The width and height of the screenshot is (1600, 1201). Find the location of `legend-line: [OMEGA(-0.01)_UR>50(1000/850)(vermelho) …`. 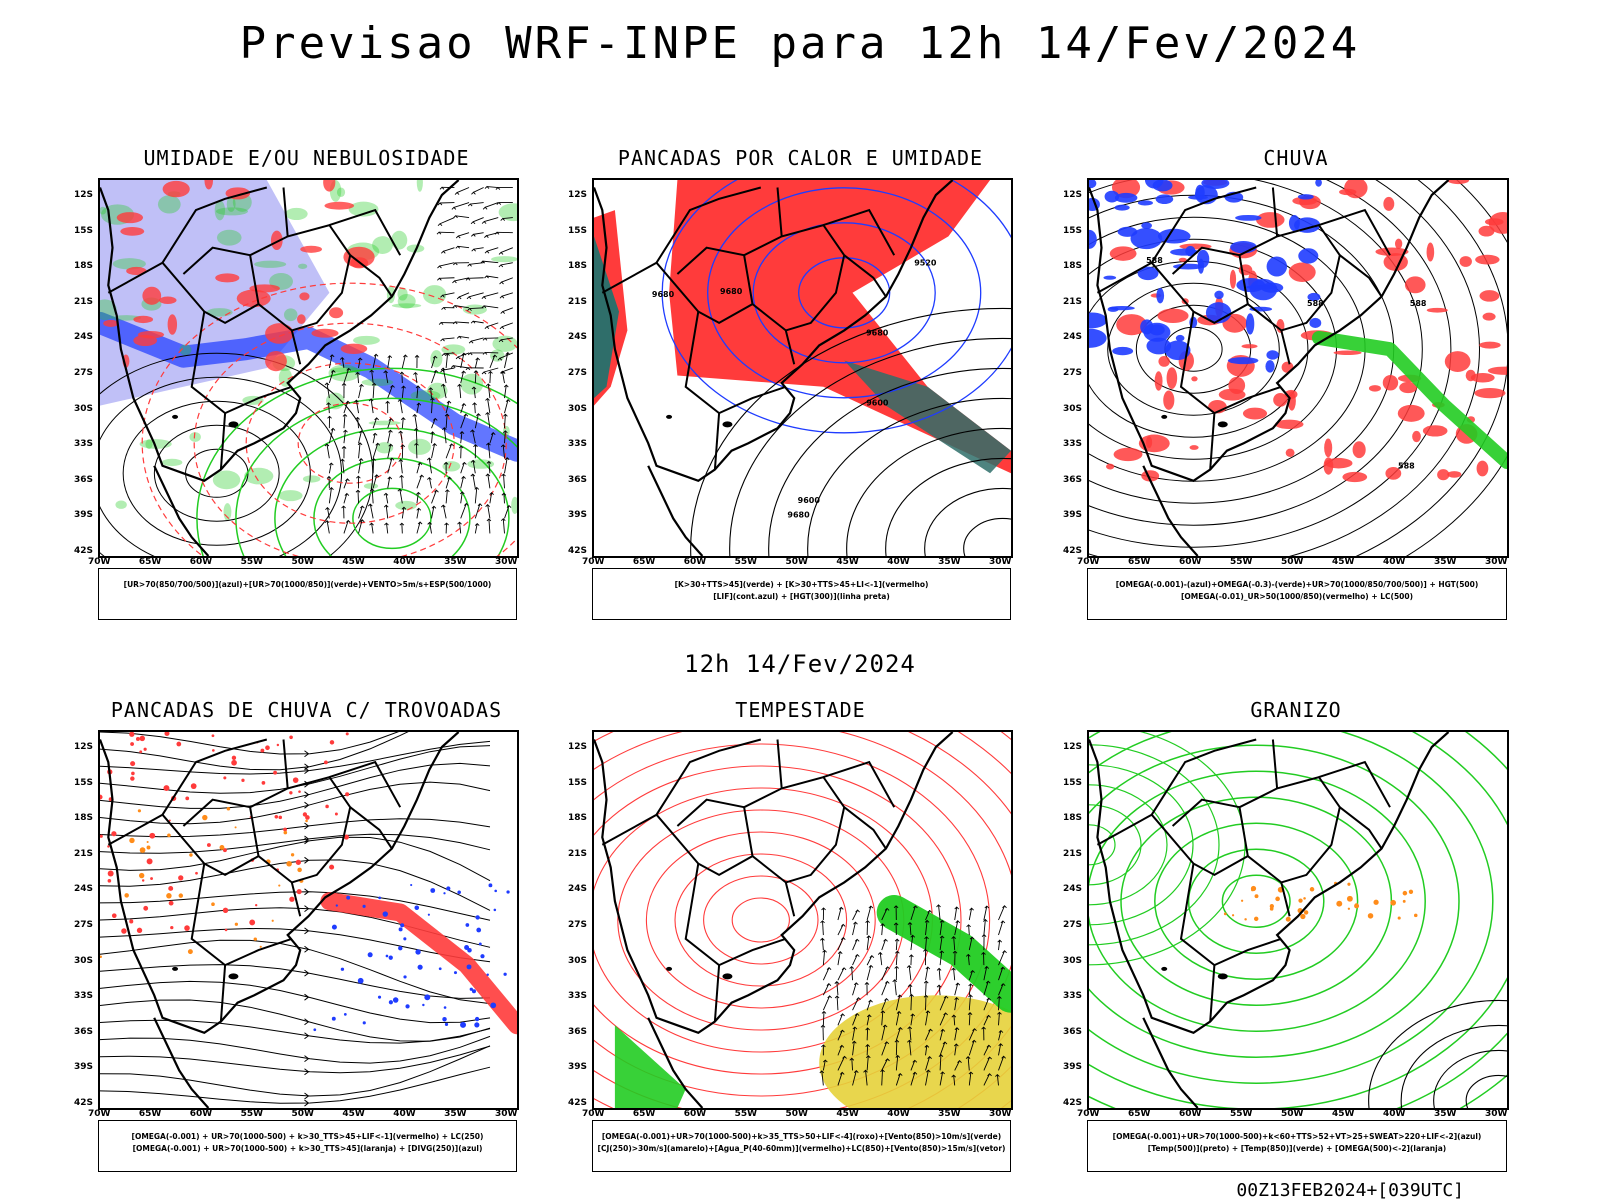

legend-line: [OMEGA(-0.01)_UR>50(1000/850)(vermelho) … is located at coordinates (1297, 597).